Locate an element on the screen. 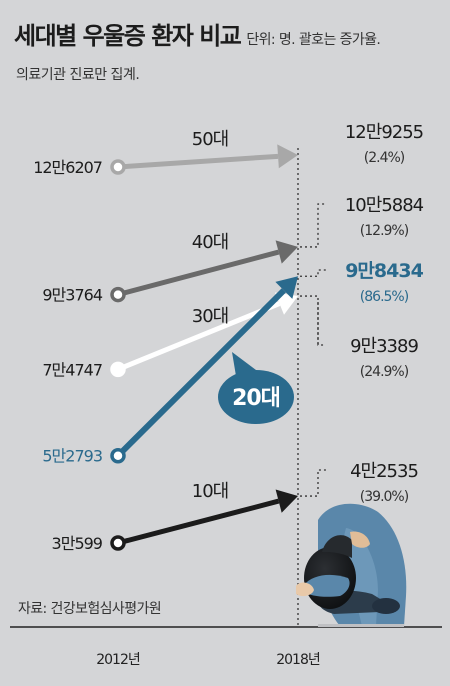 This screenshot has height=686, width=450. series-label-50s: 50대 is located at coordinates (210, 139).